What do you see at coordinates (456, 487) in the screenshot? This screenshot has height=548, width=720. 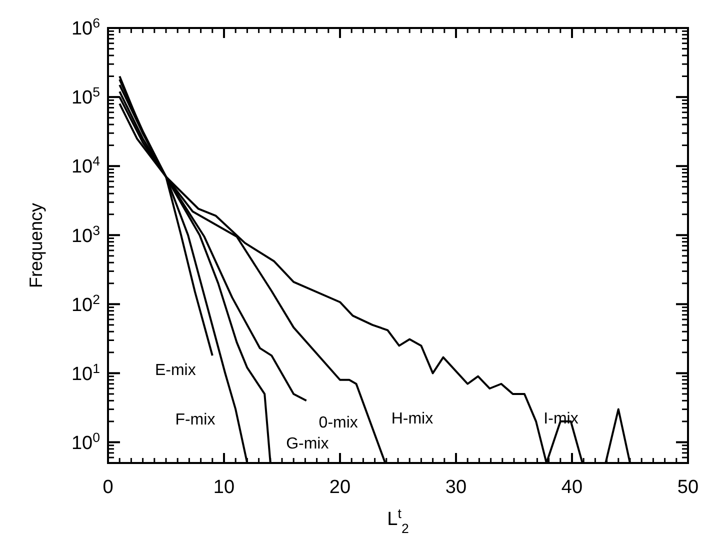 I see `x-tick-label: 30` at bounding box center [456, 487].